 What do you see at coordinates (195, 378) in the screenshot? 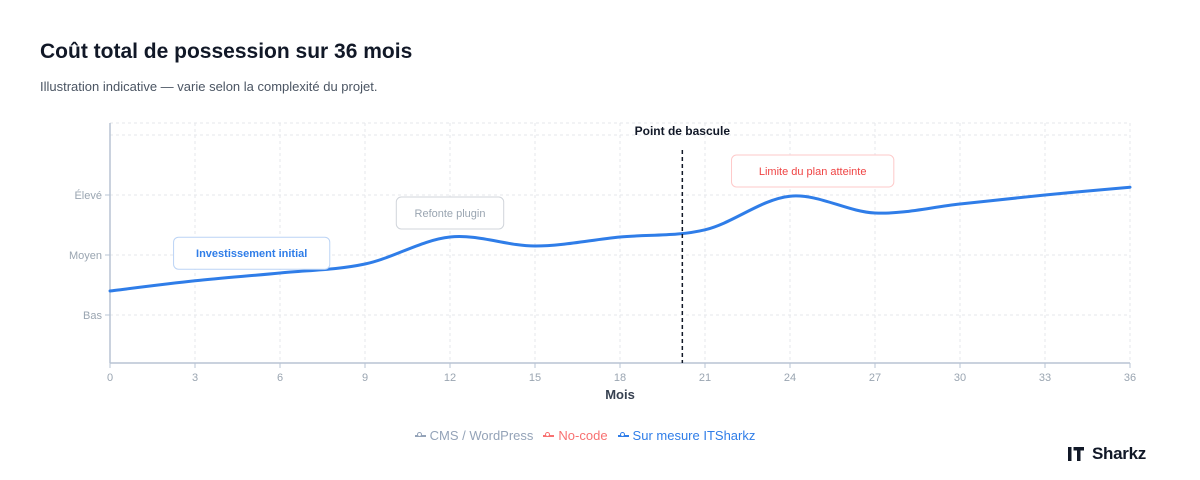
I see `x-tick-label: 3` at bounding box center [195, 378].